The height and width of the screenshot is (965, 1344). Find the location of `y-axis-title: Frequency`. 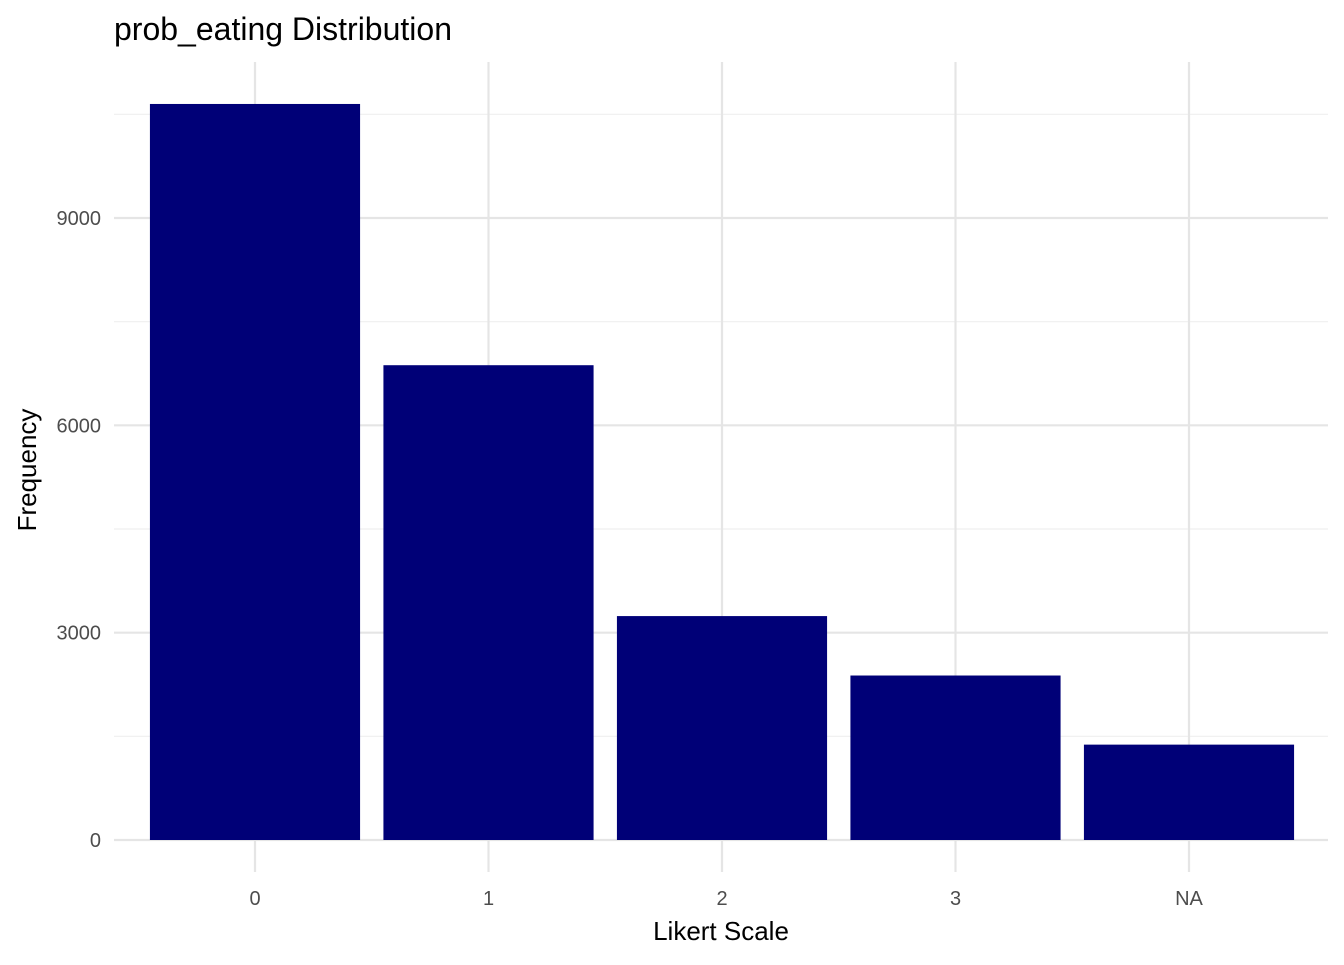

y-axis-title: Frequency is located at coordinates (27, 470).